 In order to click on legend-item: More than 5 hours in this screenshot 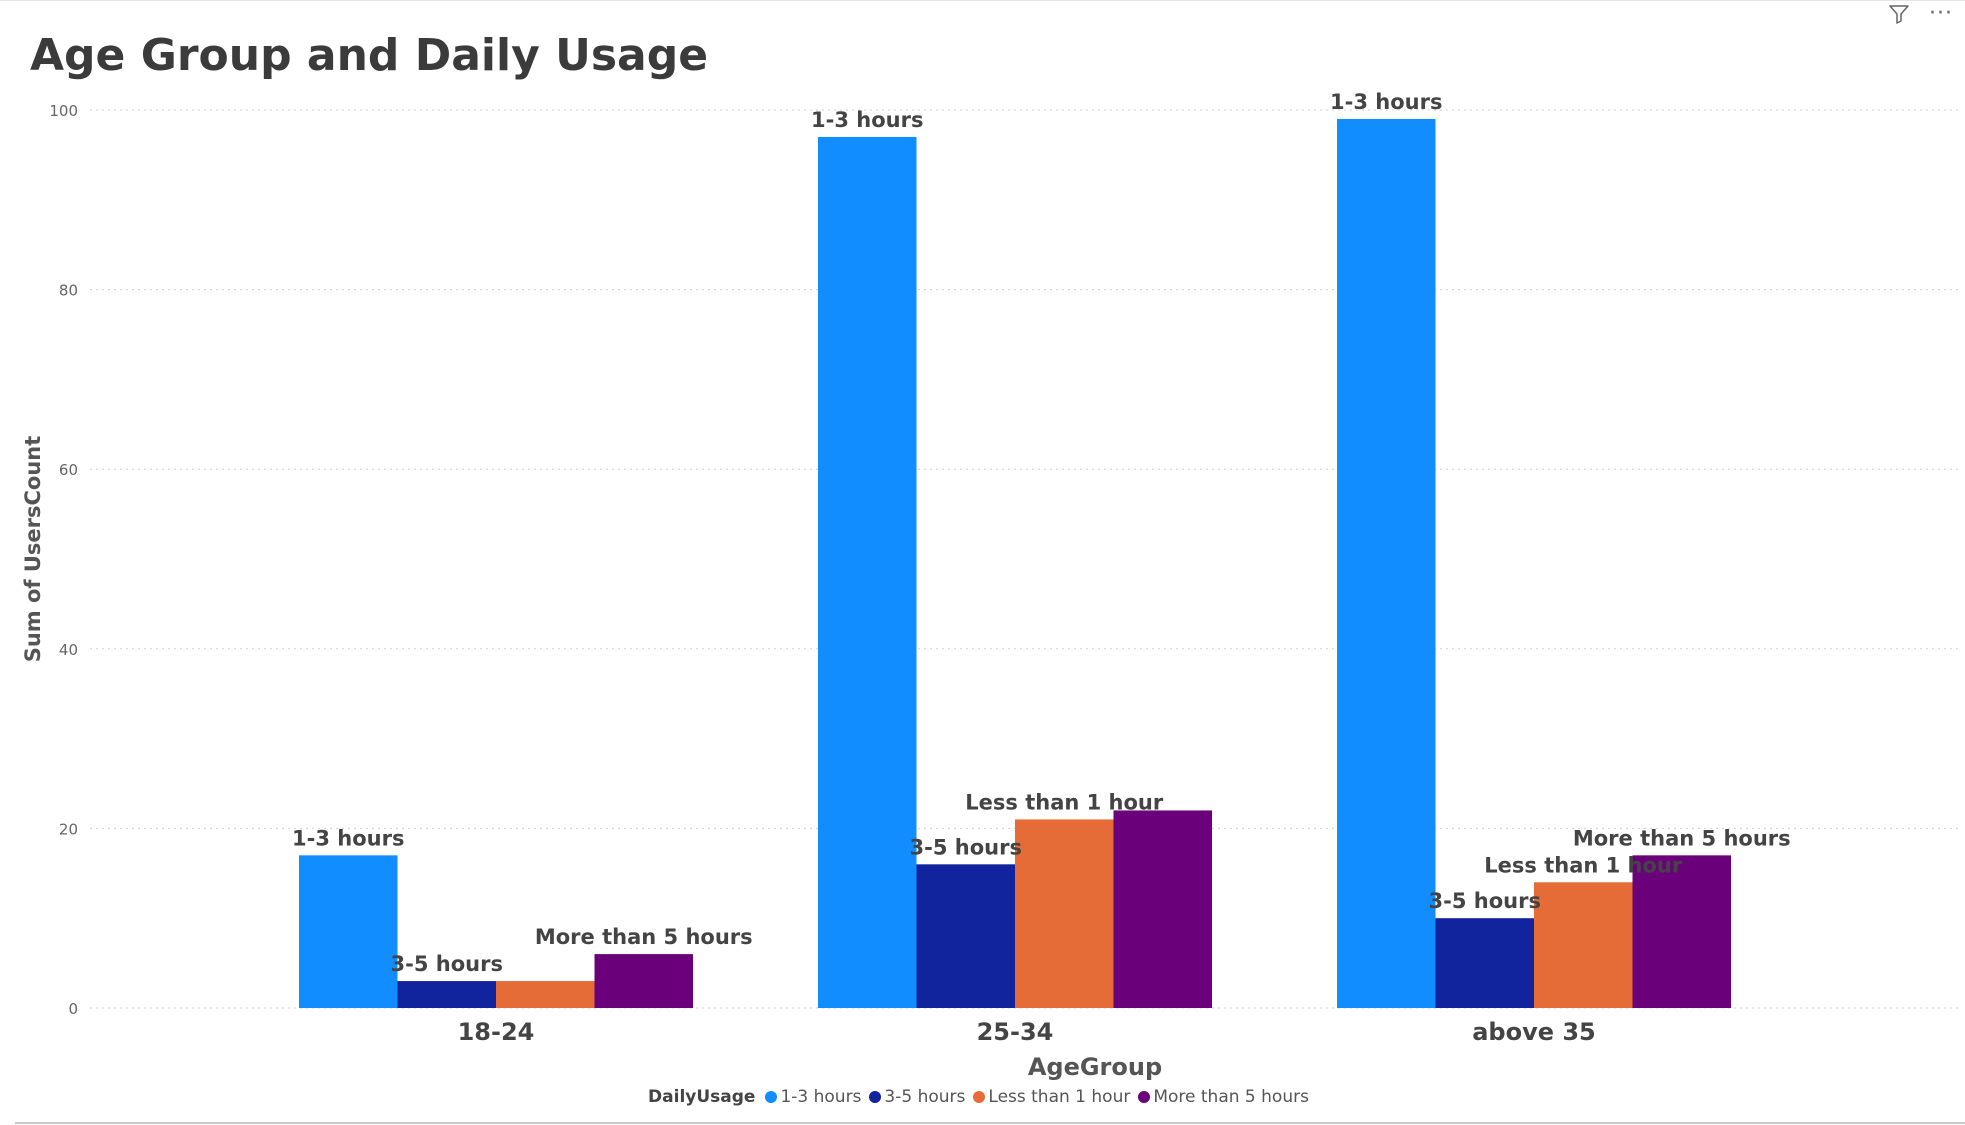, I will do `click(1223, 1097)`.